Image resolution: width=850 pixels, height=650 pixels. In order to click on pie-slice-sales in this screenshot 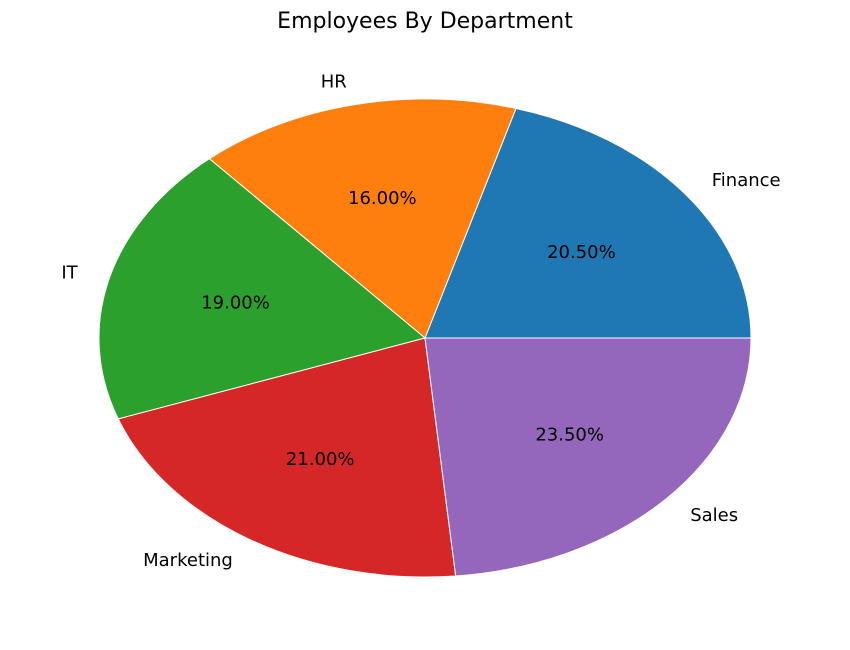, I will do `click(588, 457)`.